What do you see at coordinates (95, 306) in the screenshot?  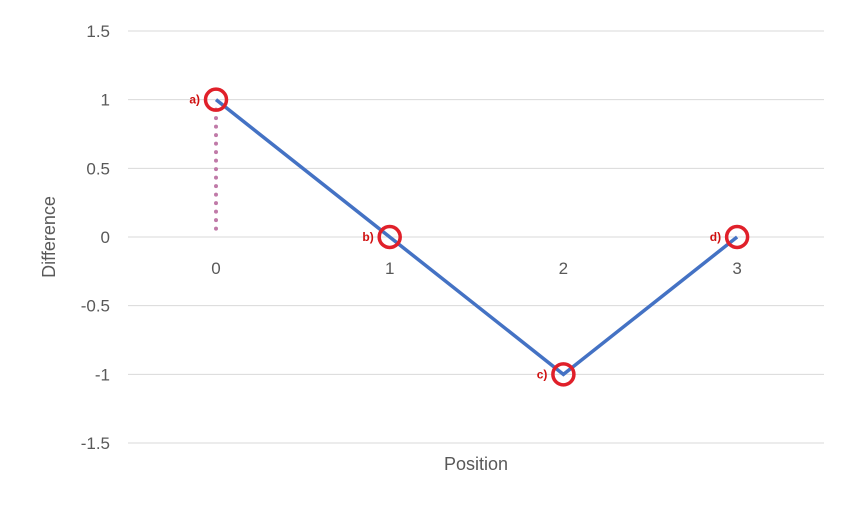 I see `y-tick-label: -0.5` at bounding box center [95, 306].